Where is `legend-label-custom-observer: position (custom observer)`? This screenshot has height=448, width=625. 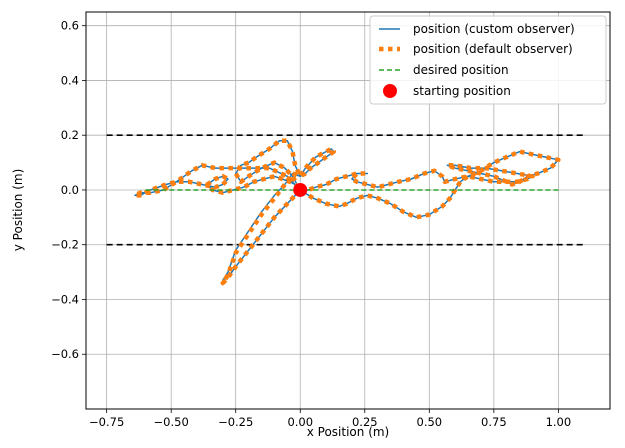
legend-label-custom-observer: position (custom observer) is located at coordinates (494, 29).